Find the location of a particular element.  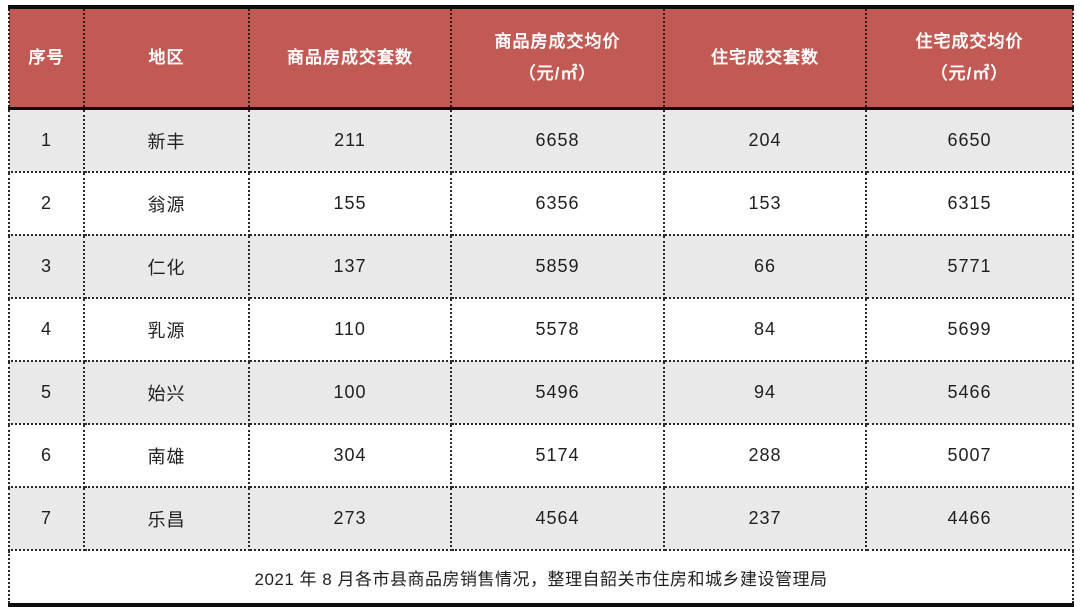

cell-commercial-price: 4564 is located at coordinates (557, 518).